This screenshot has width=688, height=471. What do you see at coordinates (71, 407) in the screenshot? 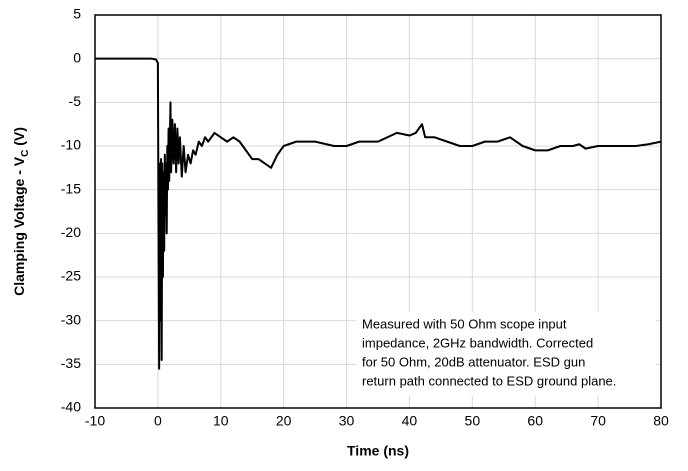
I see `y-tick-label: -40` at bounding box center [71, 407].